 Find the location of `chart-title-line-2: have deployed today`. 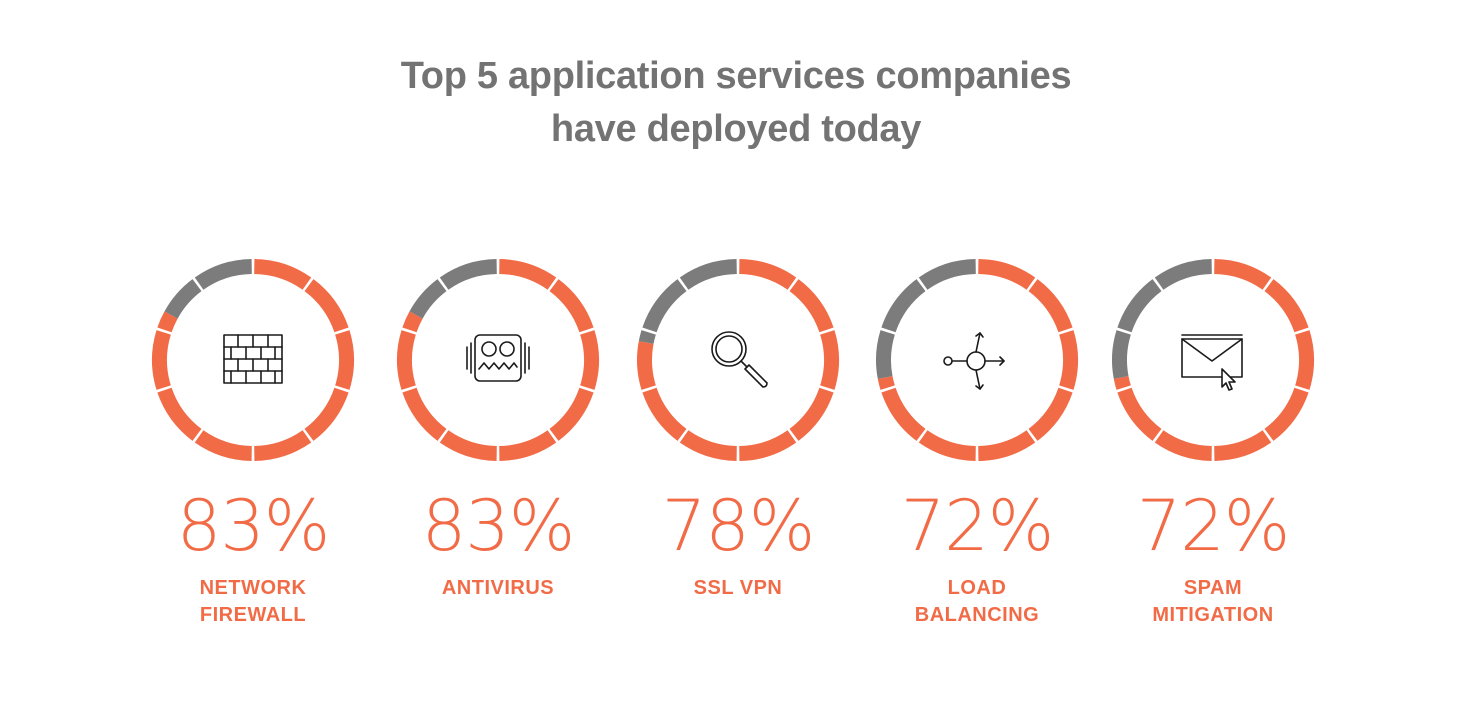

chart-title-line-2: have deployed today is located at coordinates (736, 129).